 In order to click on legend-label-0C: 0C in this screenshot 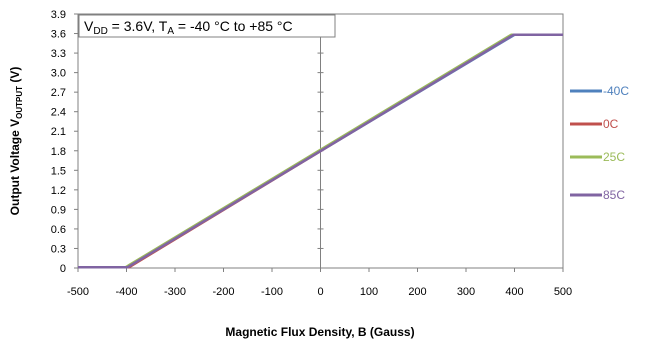, I will do `click(611, 124)`.